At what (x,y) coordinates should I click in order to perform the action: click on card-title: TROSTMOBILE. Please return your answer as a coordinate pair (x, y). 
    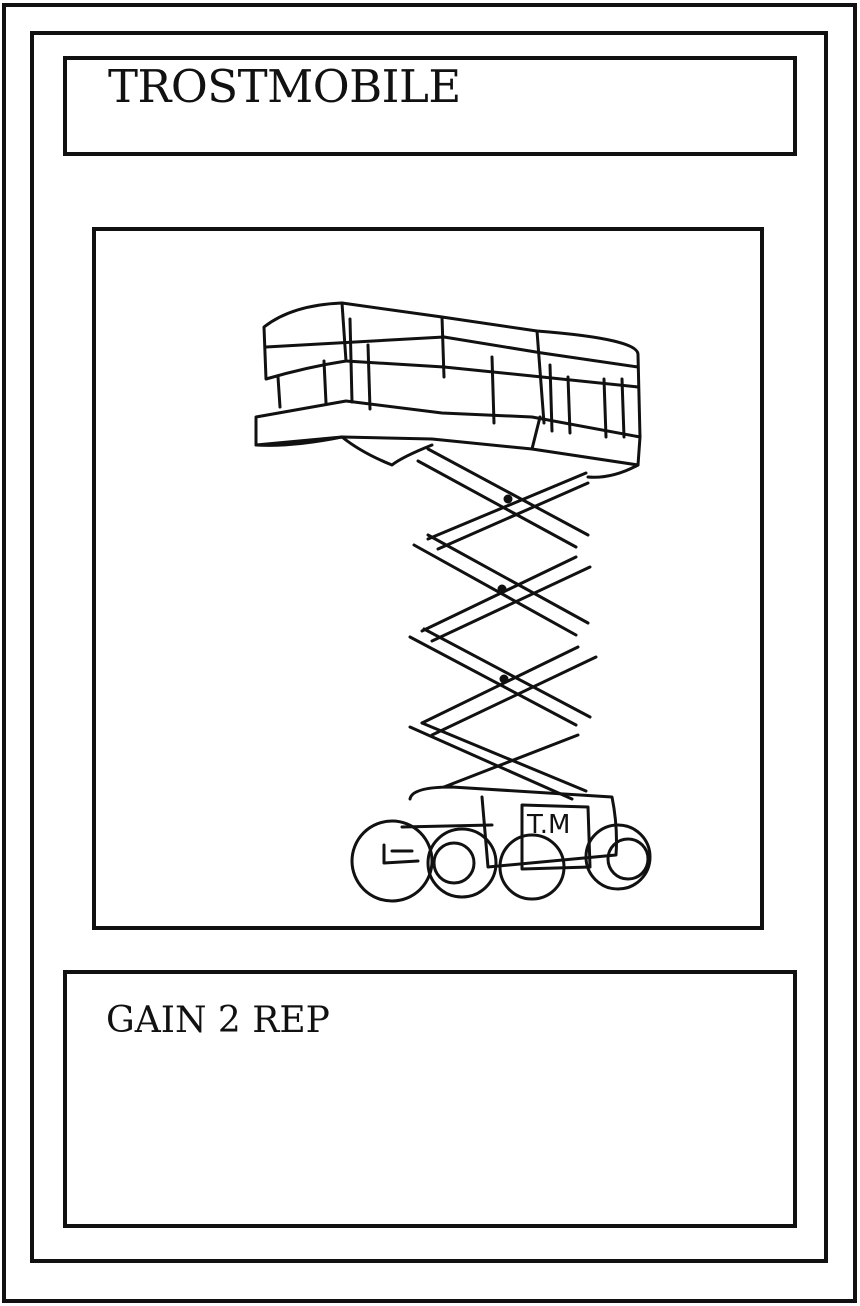
    Looking at the image, I should click on (284, 86).